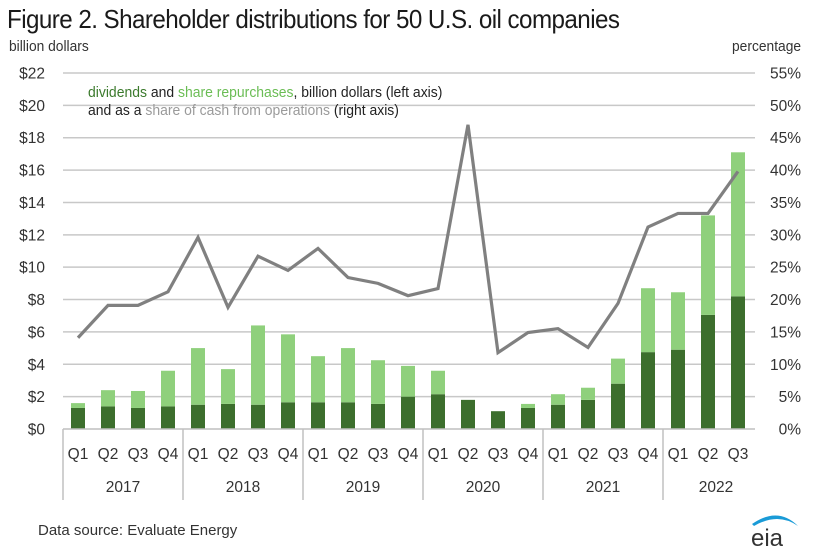 The image size is (815, 559). I want to click on year-label: 2017, so click(123, 487).